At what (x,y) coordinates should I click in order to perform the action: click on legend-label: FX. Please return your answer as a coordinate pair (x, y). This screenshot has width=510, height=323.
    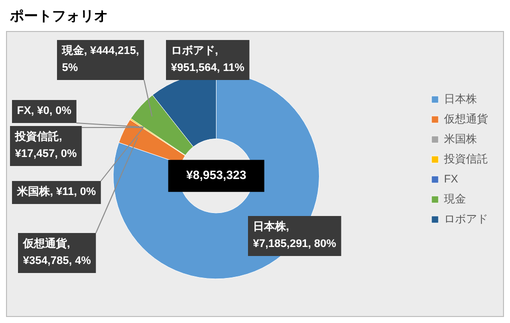
    Looking at the image, I should click on (451, 180).